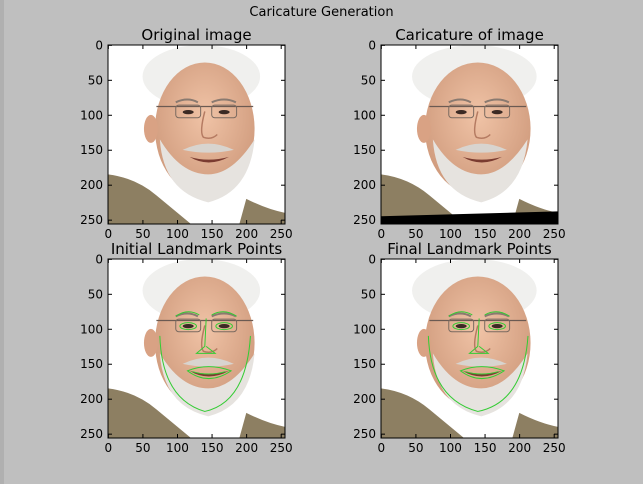 The image size is (643, 484). Describe the element at coordinates (469, 35) in the screenshot. I see `panel-title-caricature: Caricature of image` at that location.